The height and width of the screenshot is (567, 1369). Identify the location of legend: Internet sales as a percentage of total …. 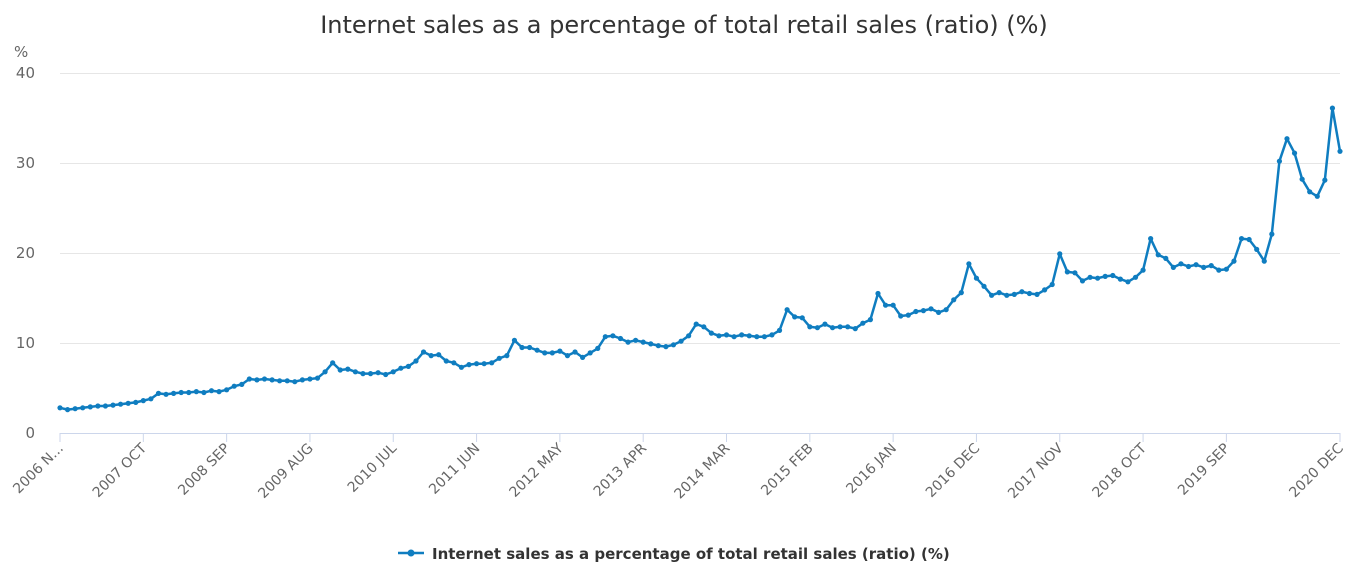
(674, 554).